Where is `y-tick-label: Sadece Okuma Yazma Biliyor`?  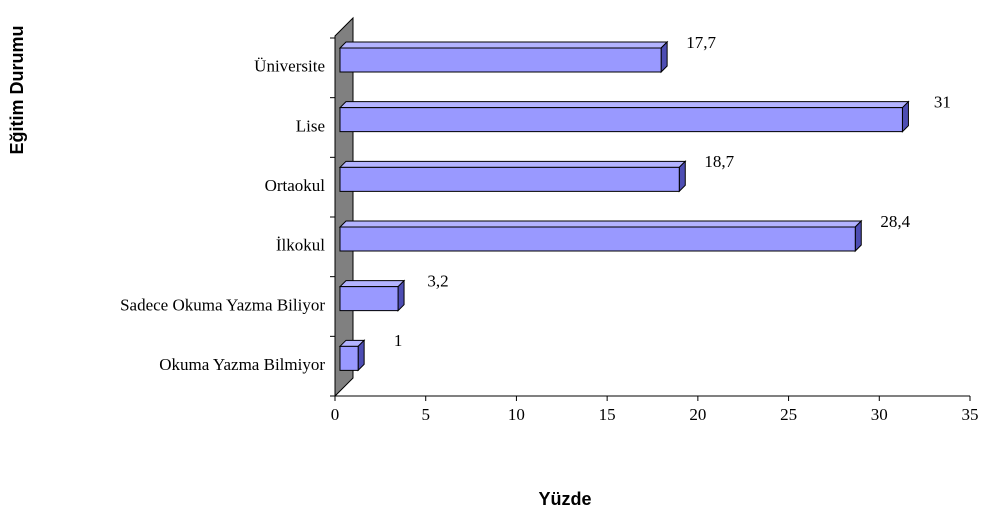 y-tick-label: Sadece Okuma Yazma Biliyor is located at coordinates (222, 304).